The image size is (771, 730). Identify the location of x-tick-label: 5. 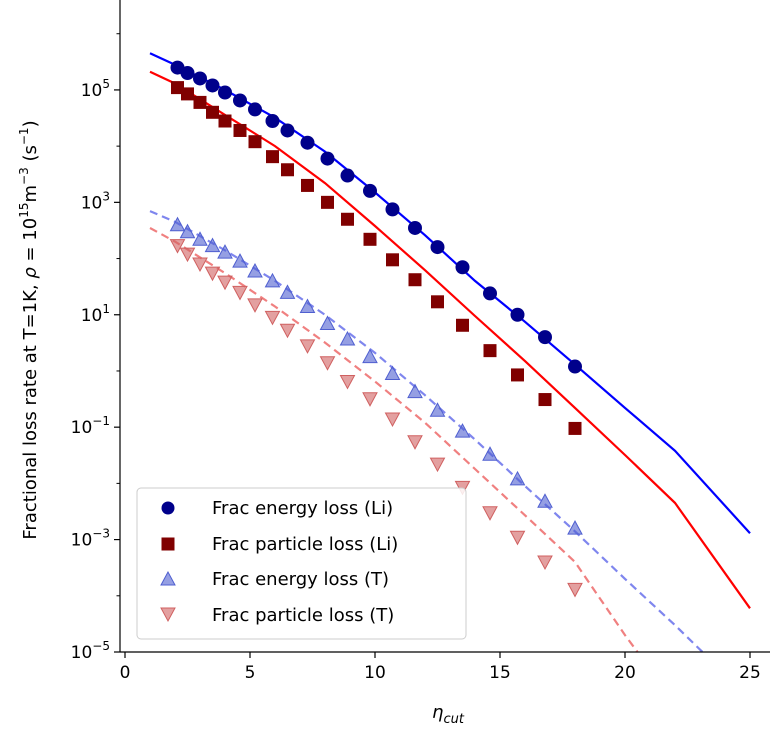
(250, 673).